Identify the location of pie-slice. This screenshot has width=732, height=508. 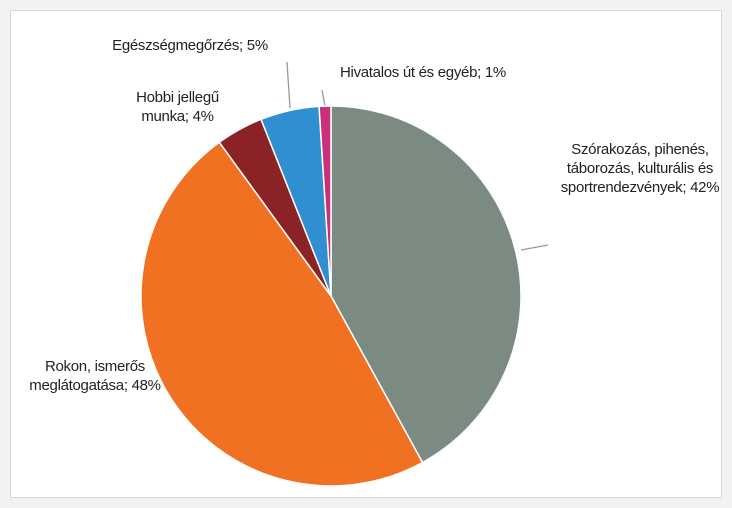
(325, 201).